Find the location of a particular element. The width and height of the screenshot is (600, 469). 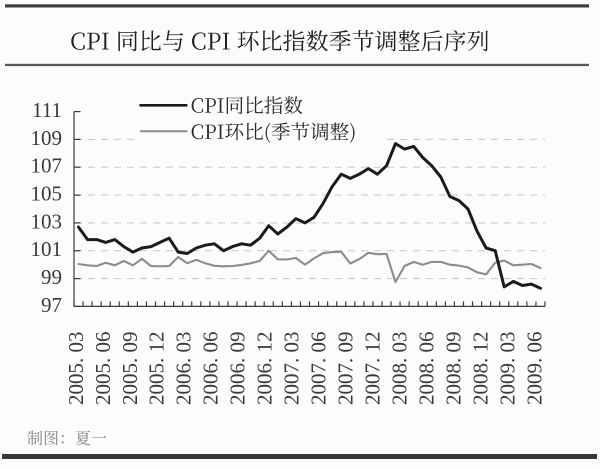

svg-text: 101 is located at coordinates (47, 249).